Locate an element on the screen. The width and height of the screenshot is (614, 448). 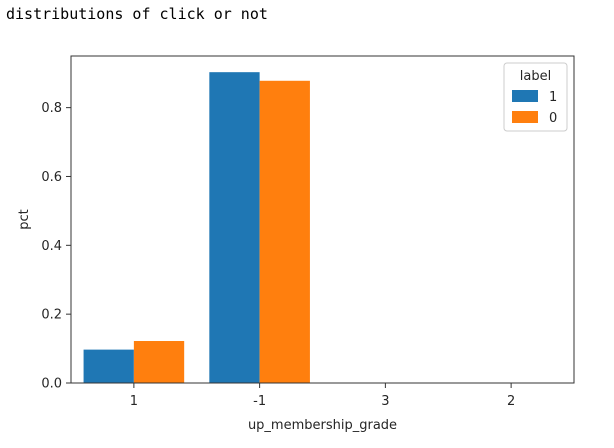
legend-title: label is located at coordinates (535, 76).